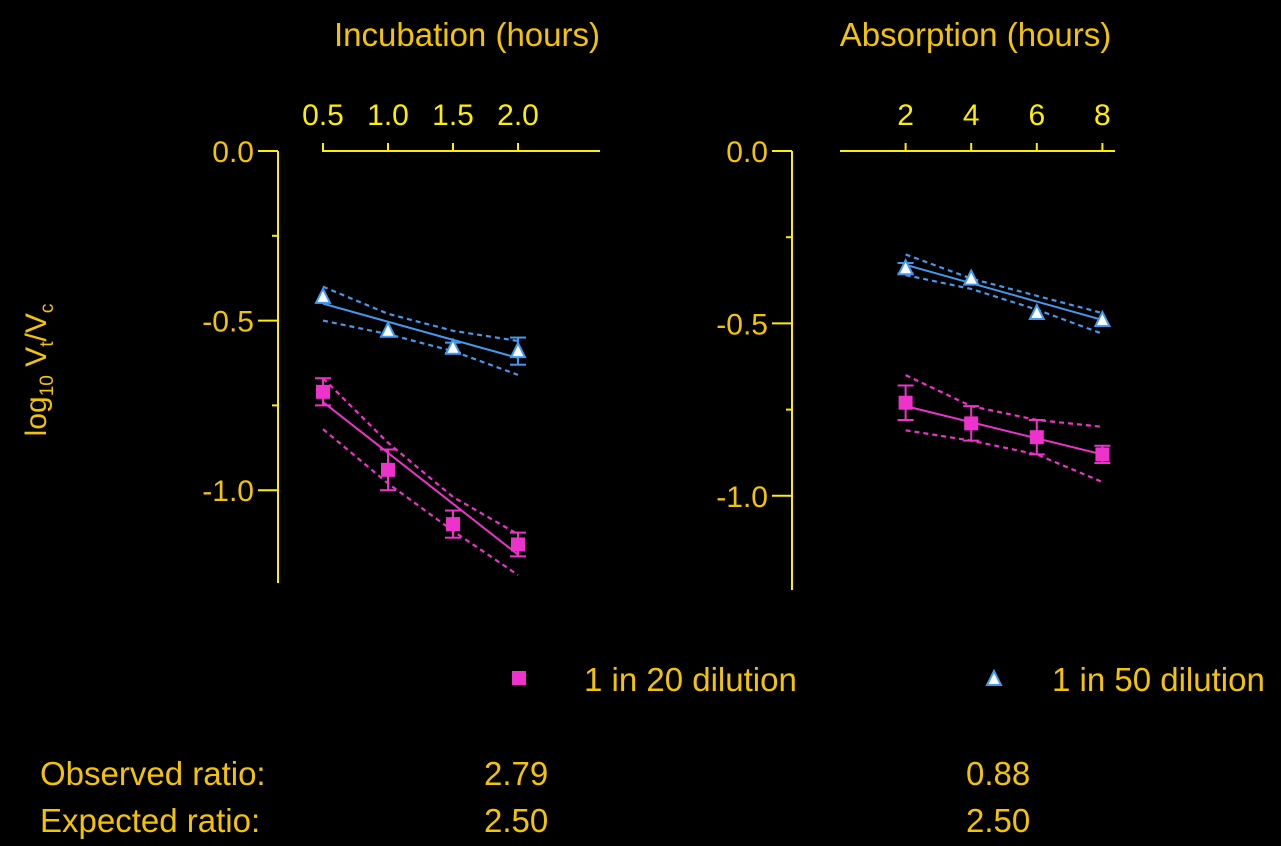 The image size is (1281, 846). What do you see at coordinates (516, 773) in the screenshot?
I see `observed-ratio-incubation: 2.79` at bounding box center [516, 773].